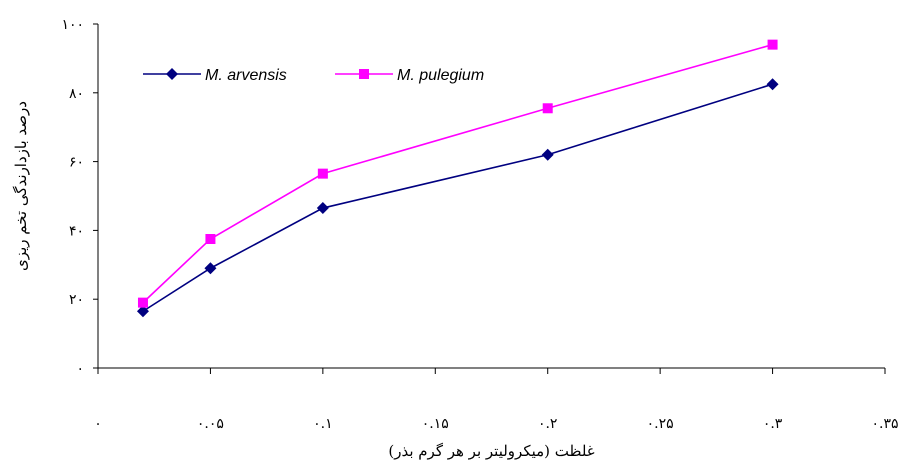 The height and width of the screenshot is (464, 904). What do you see at coordinates (440, 75) in the screenshot?
I see `legend-label: M. pulegium` at bounding box center [440, 75].